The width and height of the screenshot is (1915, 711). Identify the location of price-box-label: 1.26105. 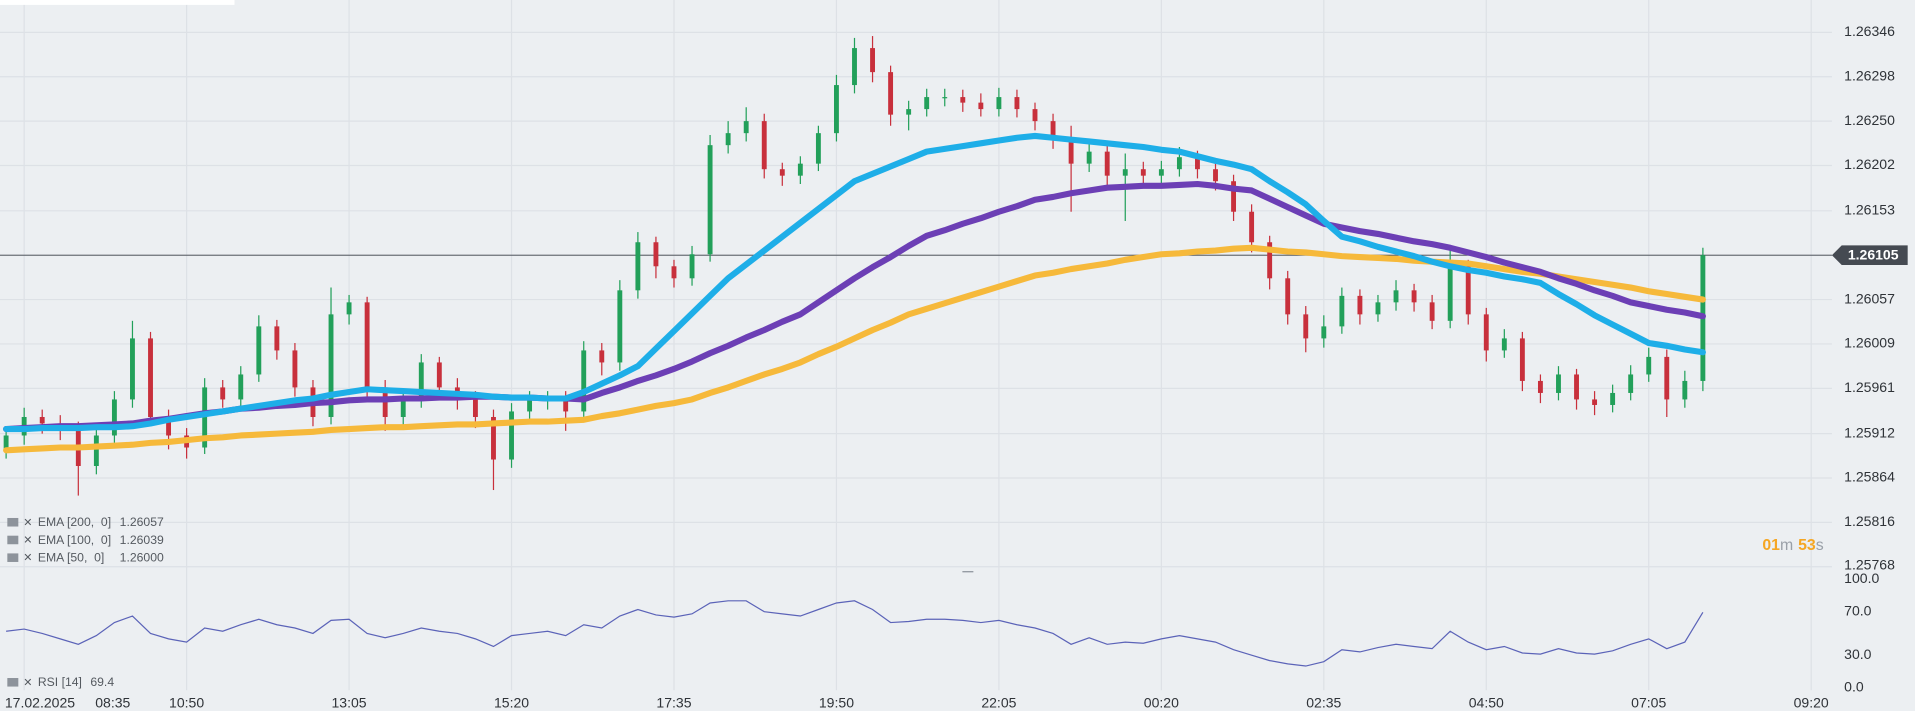
(1873, 255).